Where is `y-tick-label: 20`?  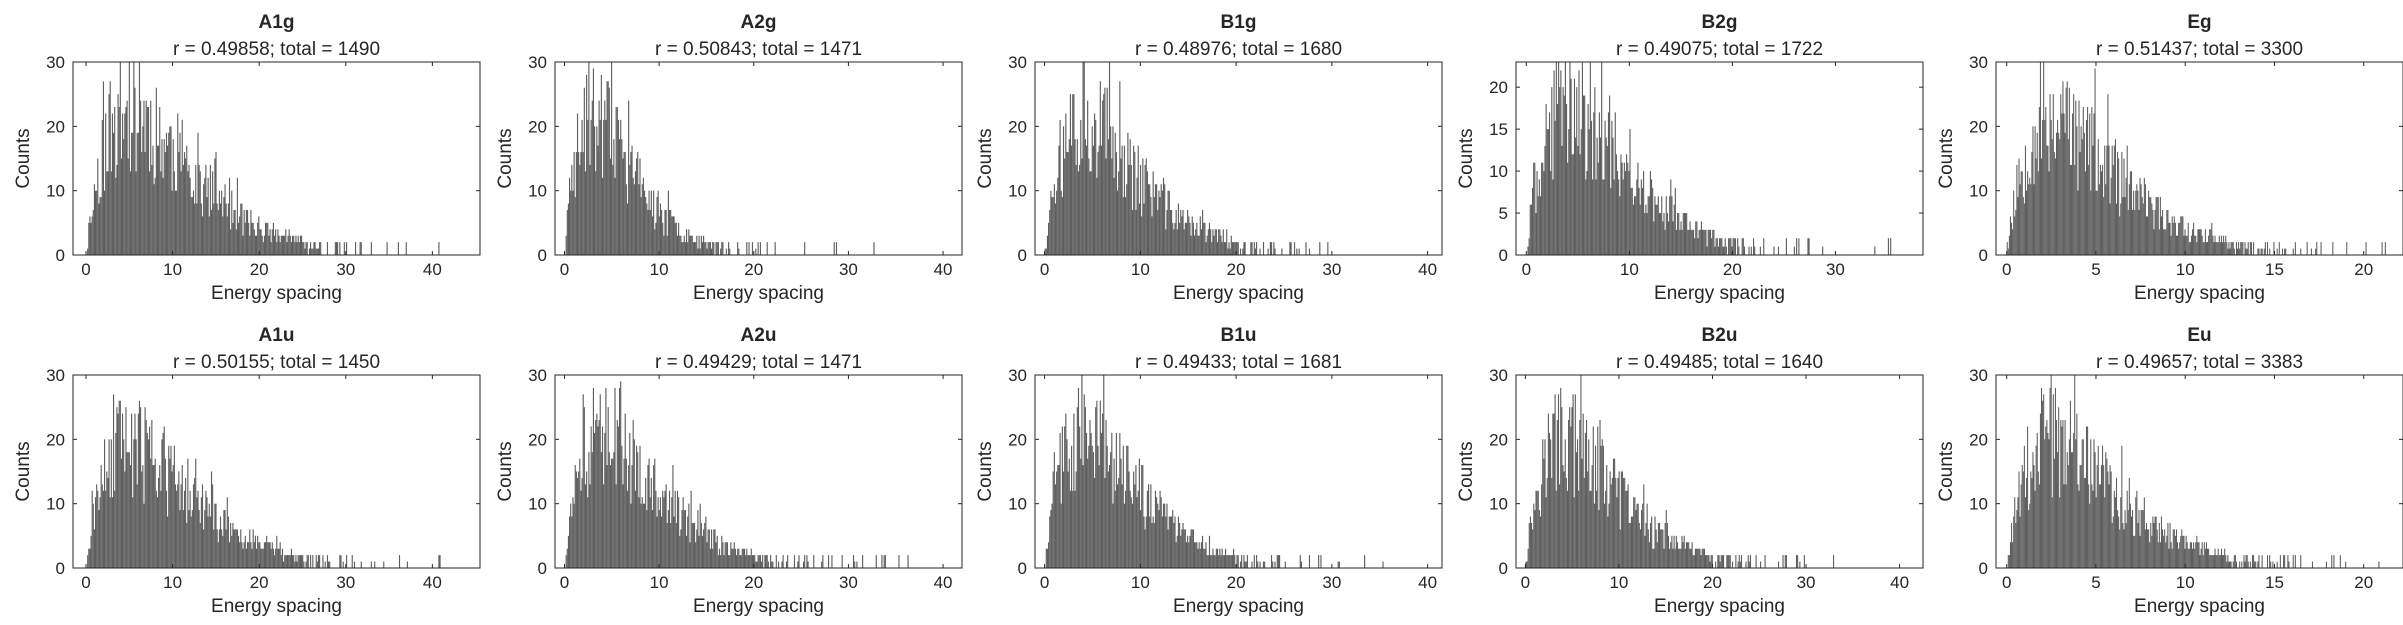
y-tick-label: 20 is located at coordinates (1498, 439).